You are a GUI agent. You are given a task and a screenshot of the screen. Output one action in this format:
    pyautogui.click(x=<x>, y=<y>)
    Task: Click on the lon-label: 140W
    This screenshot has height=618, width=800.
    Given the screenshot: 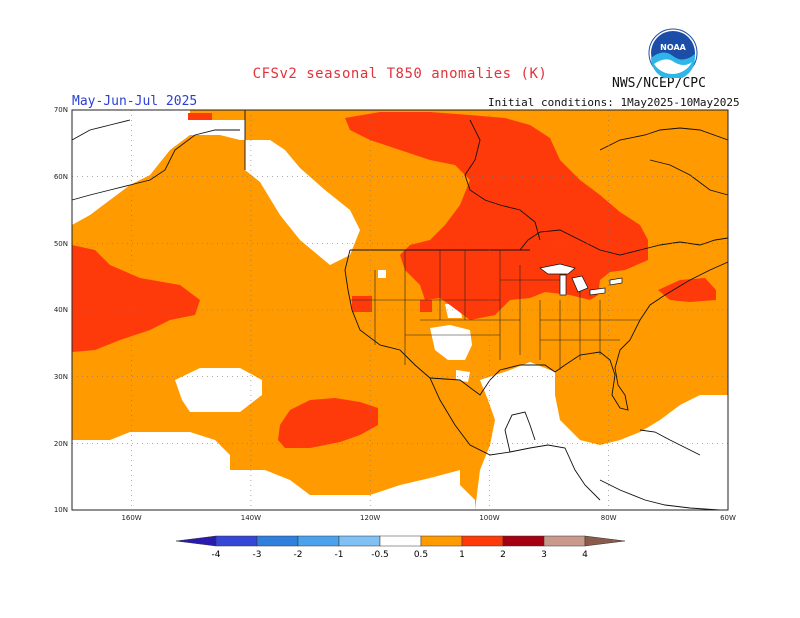 What is the action you would take?
    pyautogui.click(x=251, y=518)
    